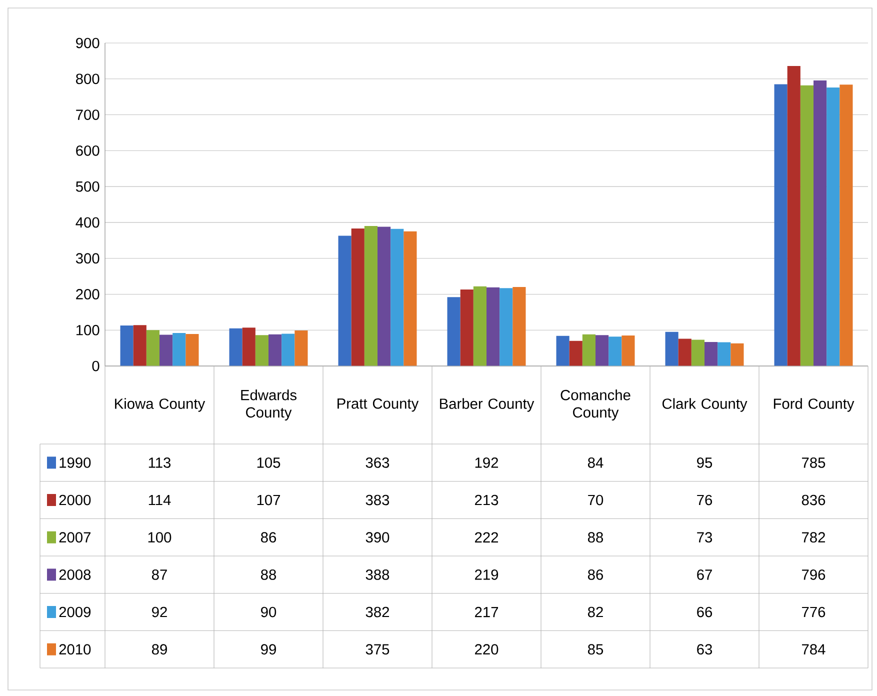  Describe the element at coordinates (88, 115) in the screenshot. I see `y-tick-label: 700` at that location.